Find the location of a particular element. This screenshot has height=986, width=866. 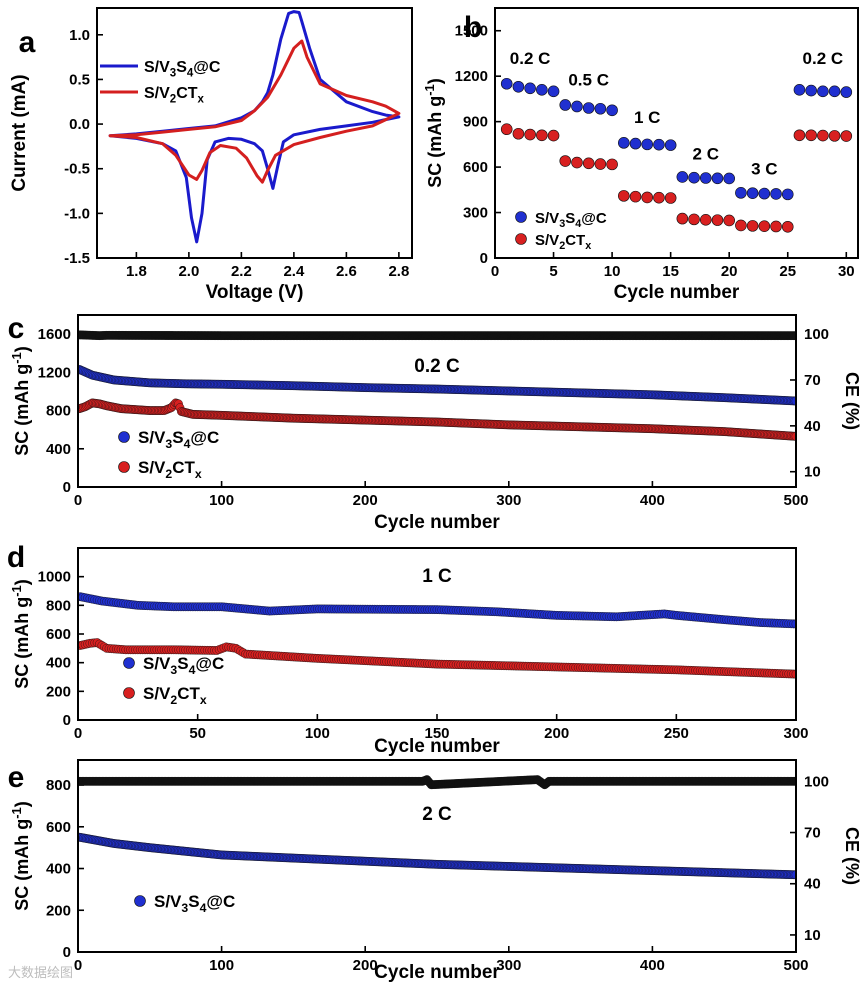

x-tick-label: 2.6 is located at coordinates (346, 271).